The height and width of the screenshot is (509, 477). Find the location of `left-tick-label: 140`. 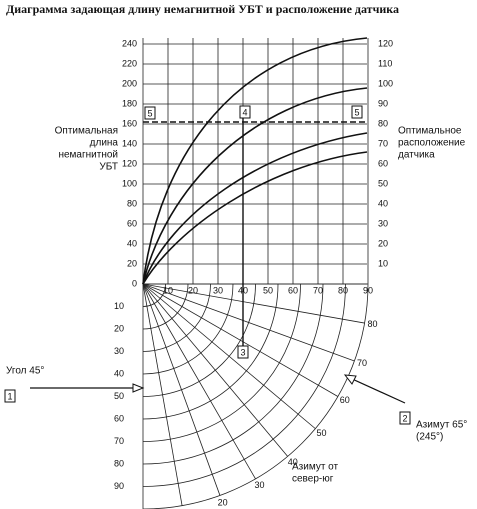

left-tick-label: 140 is located at coordinates (129, 143).